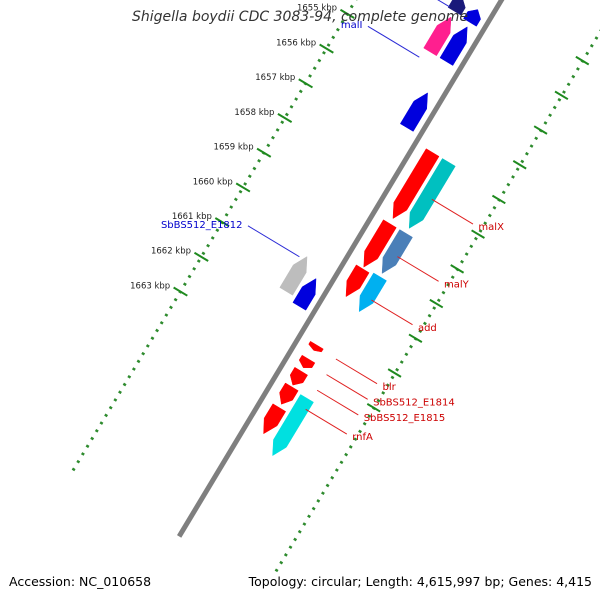 The height and width of the screenshot is (600, 600). I want to click on add-gene, so click(372, 292).